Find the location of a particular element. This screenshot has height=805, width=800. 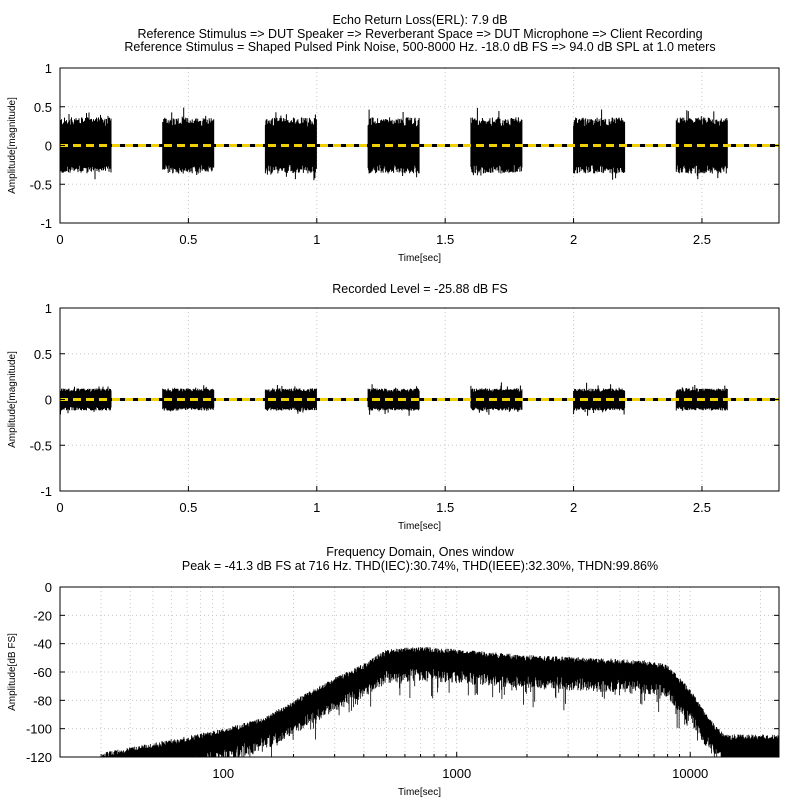

x-tick-label: 1000 is located at coordinates (456, 773).